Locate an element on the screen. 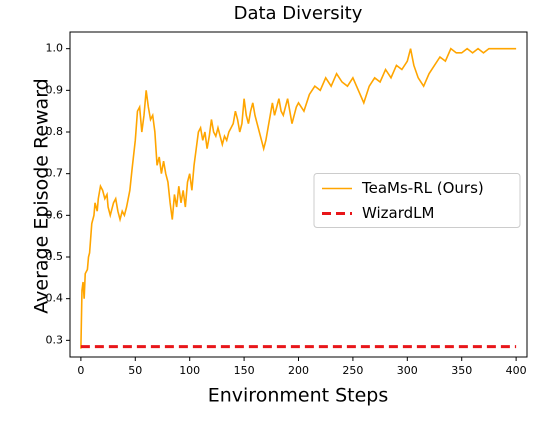 The height and width of the screenshot is (440, 552). x-tick-label: 400 is located at coordinates (516, 370).